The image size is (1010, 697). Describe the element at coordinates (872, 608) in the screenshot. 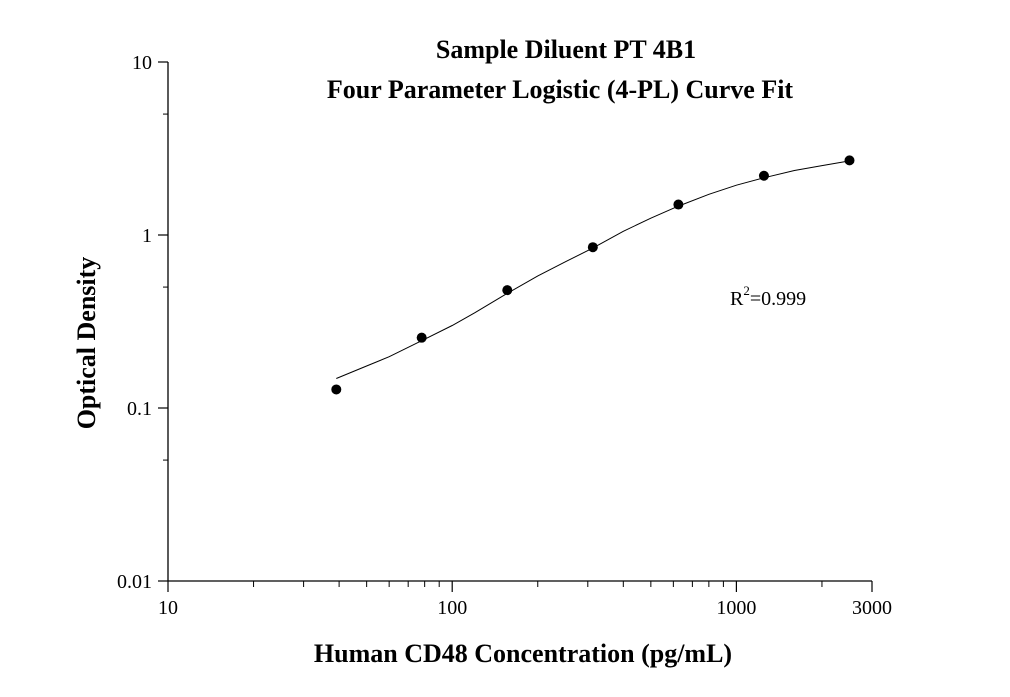

I see `x-tick-label: 3000` at that location.